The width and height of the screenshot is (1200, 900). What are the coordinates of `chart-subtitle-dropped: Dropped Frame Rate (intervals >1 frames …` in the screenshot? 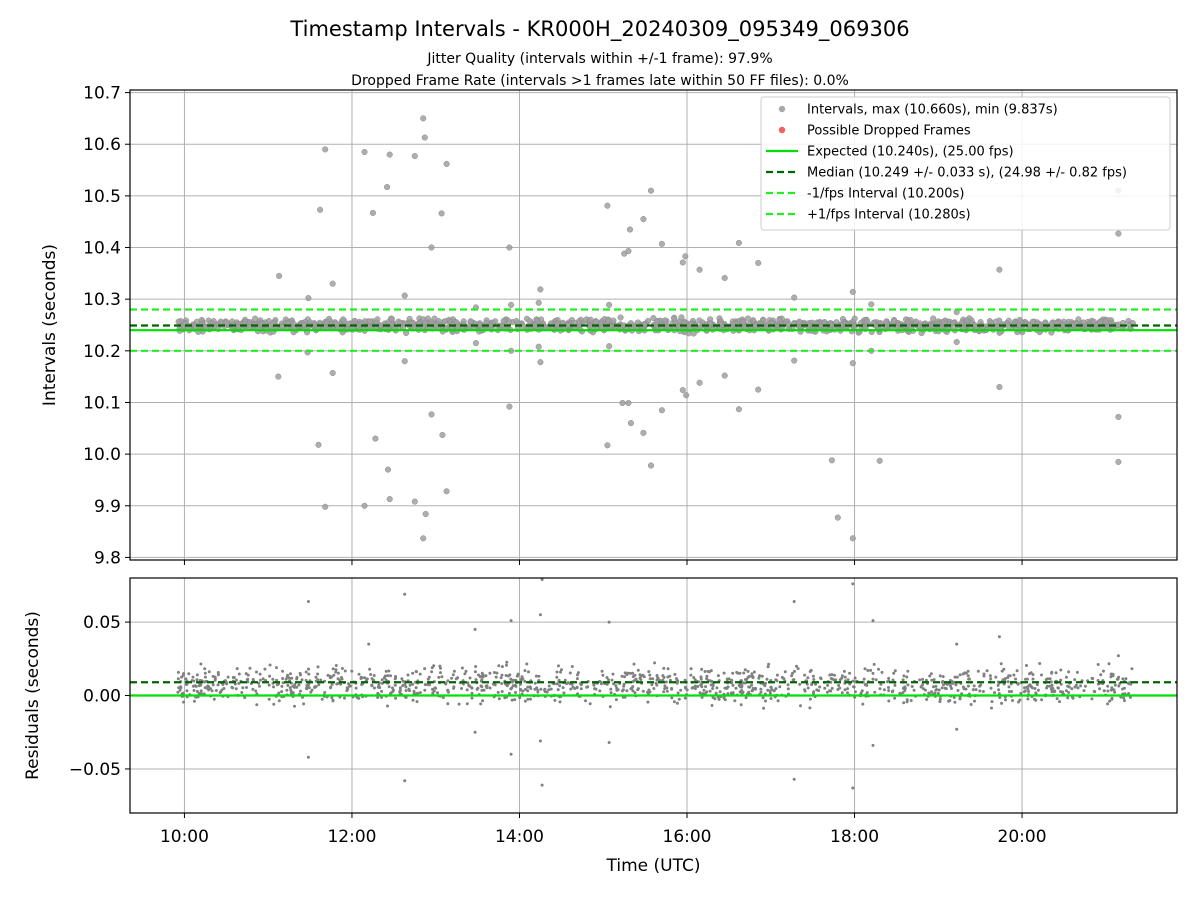 It's located at (600, 81).